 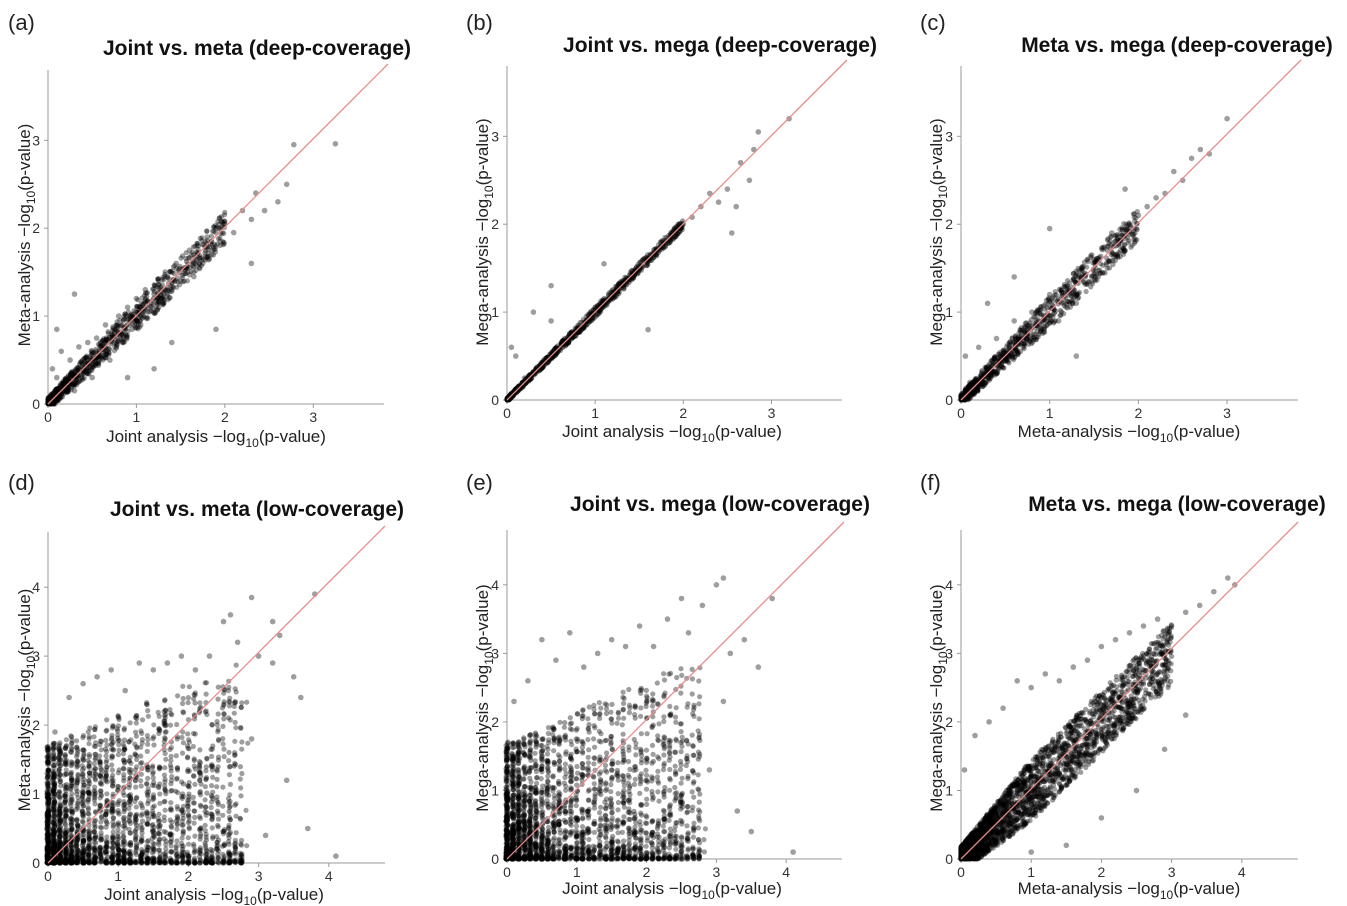 I want to click on x-tick-label: 1, so click(x=137, y=417).